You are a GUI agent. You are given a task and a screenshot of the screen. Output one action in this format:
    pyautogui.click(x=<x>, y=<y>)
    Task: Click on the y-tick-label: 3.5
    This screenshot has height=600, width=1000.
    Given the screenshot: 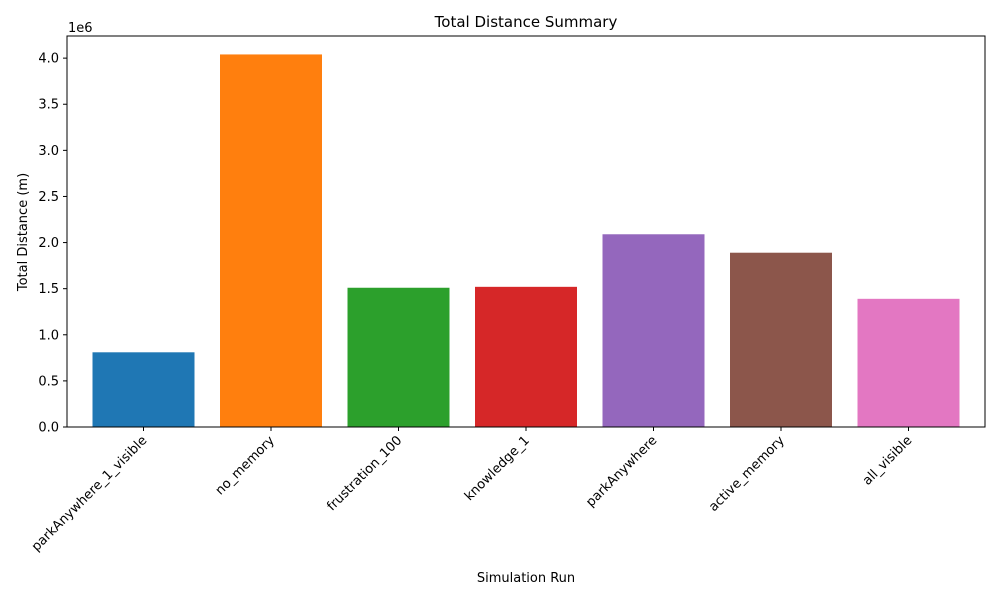 What is the action you would take?
    pyautogui.click(x=48, y=105)
    